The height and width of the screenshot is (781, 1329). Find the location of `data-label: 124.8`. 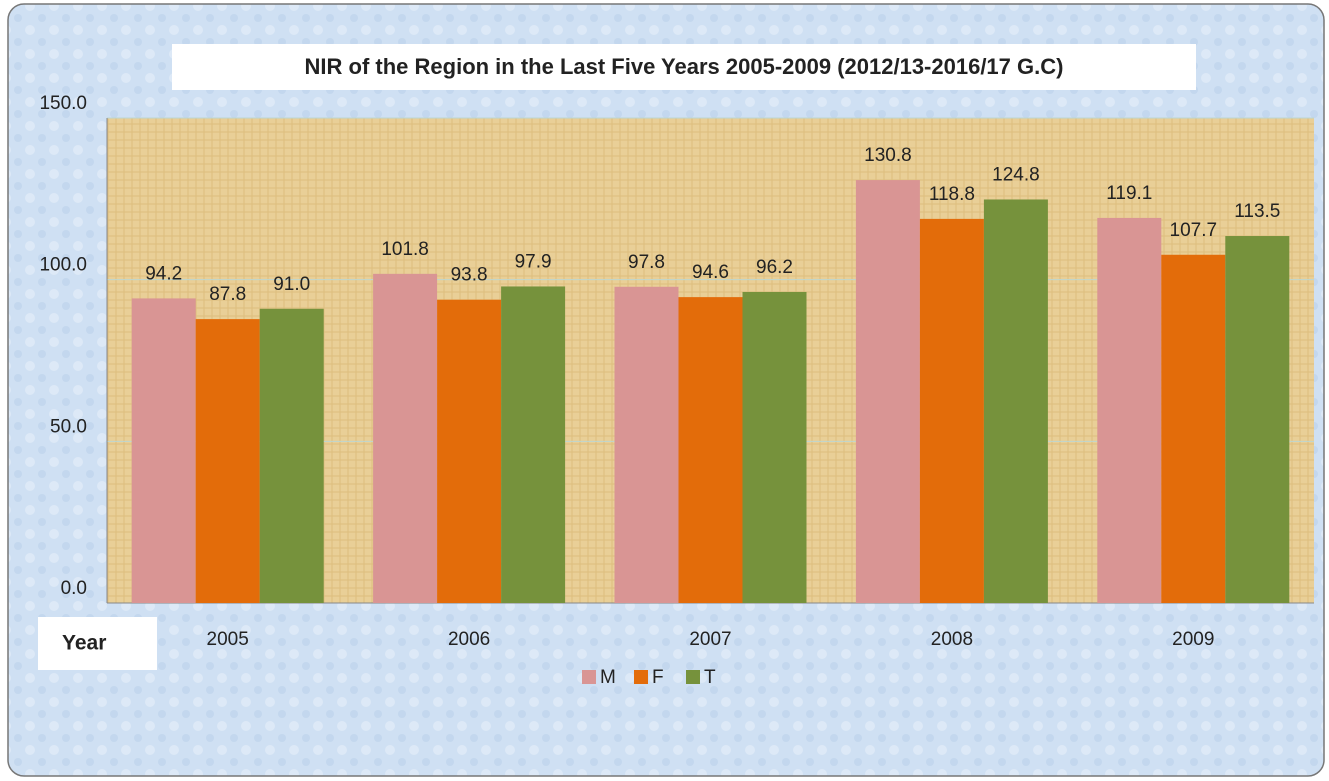

data-label: 124.8 is located at coordinates (1016, 174).